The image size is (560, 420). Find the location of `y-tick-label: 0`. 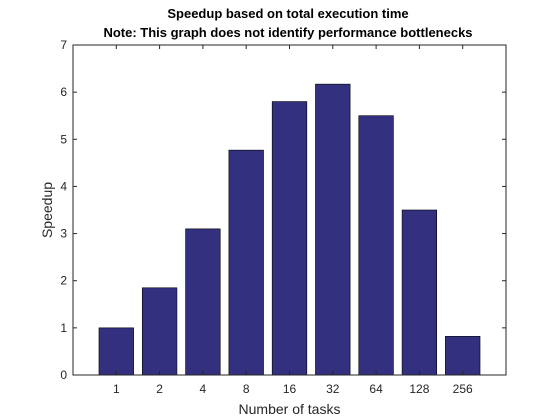

y-tick-label: 0 is located at coordinates (63, 375).